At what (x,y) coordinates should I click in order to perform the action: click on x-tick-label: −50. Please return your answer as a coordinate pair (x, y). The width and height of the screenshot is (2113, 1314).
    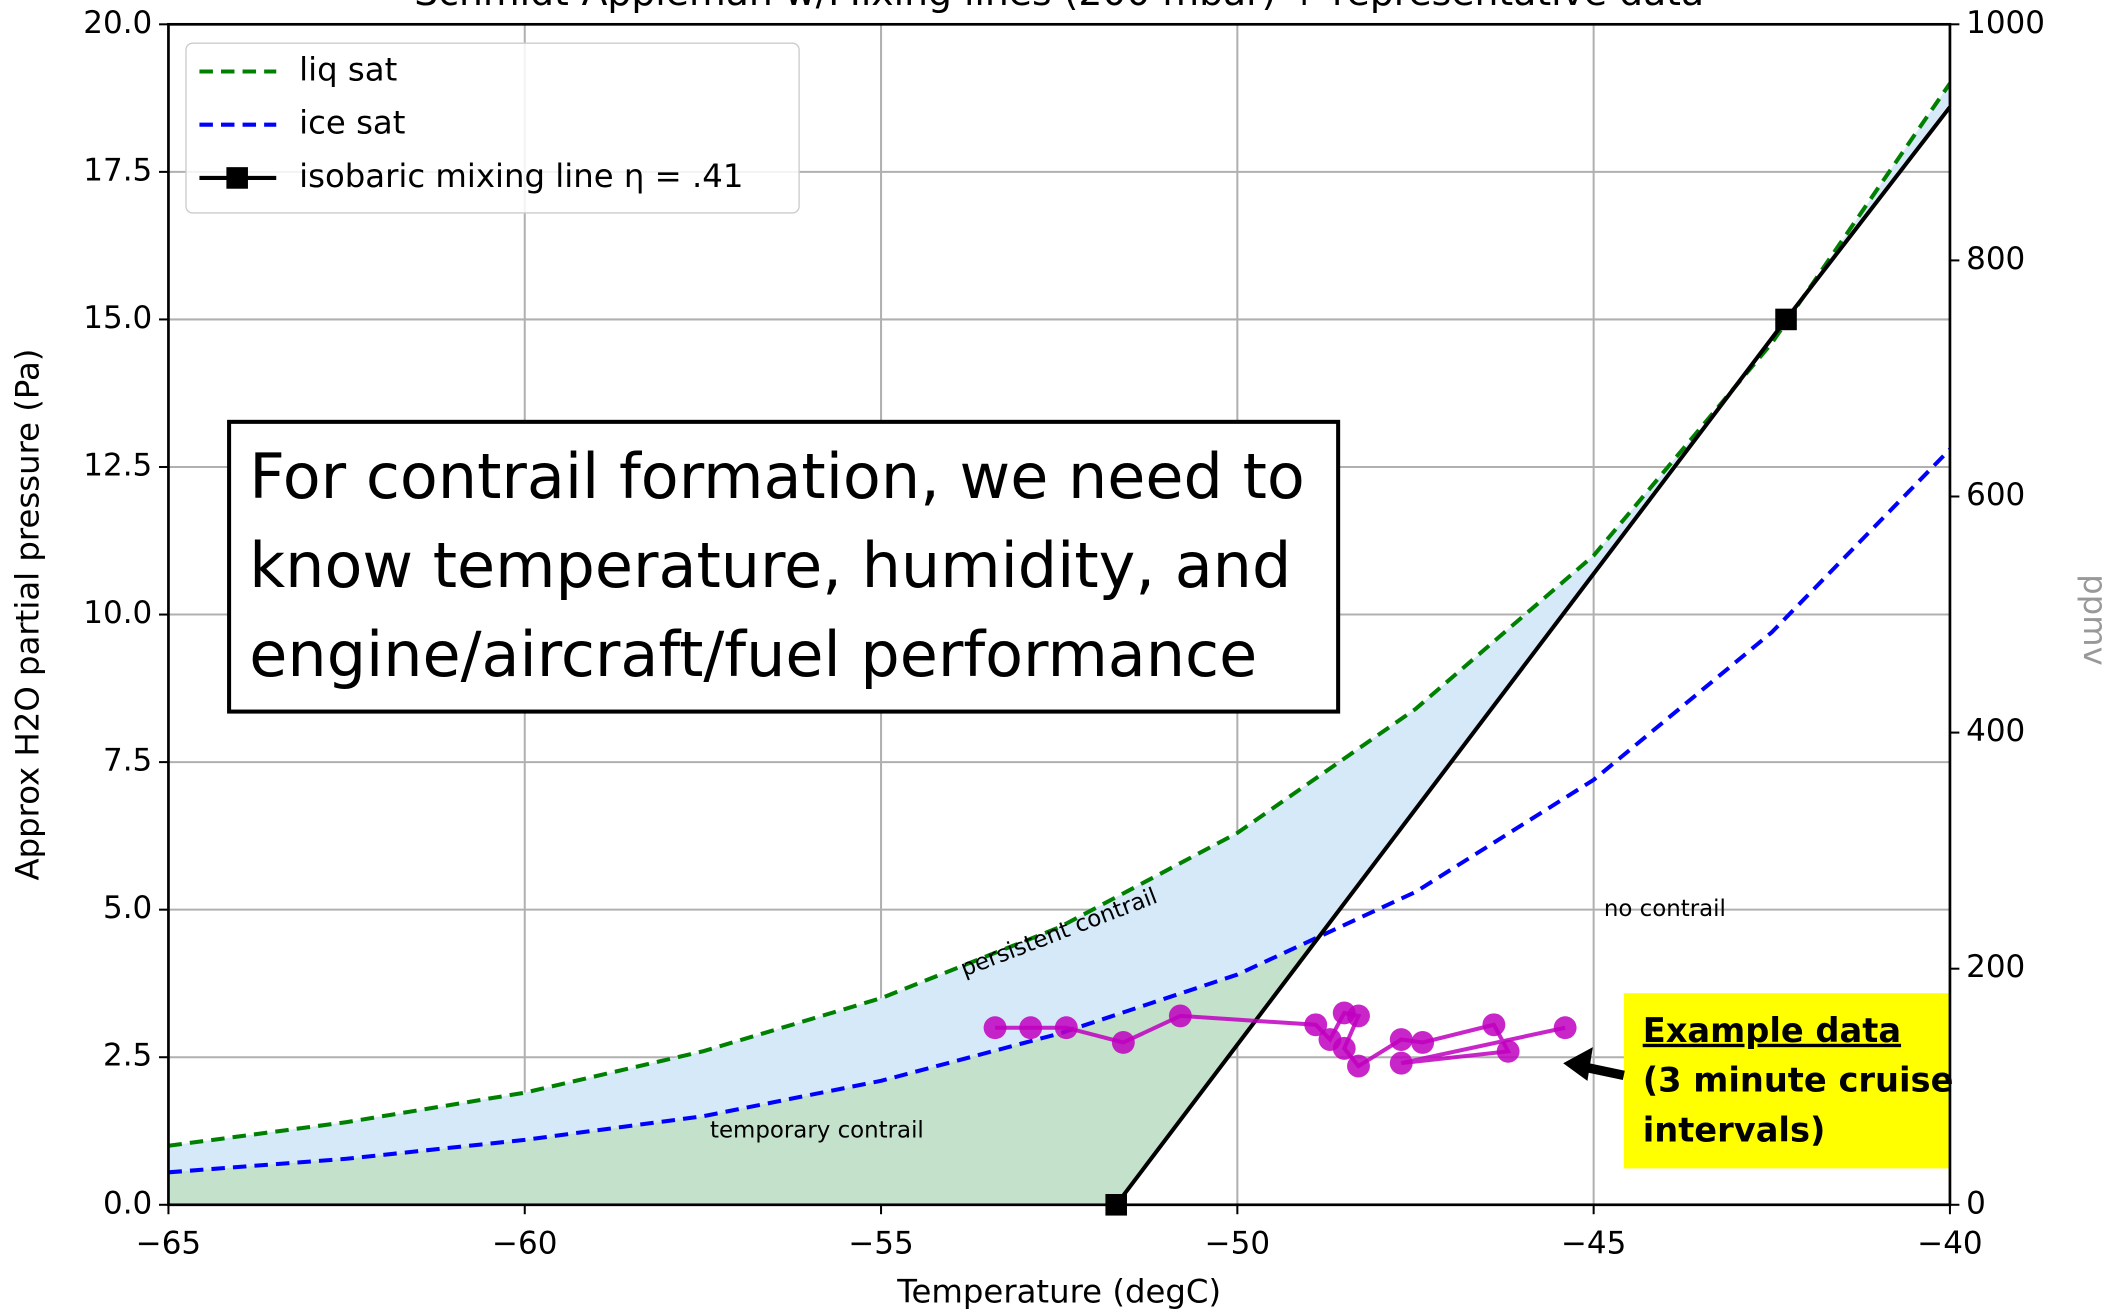
    Looking at the image, I should click on (1237, 1244).